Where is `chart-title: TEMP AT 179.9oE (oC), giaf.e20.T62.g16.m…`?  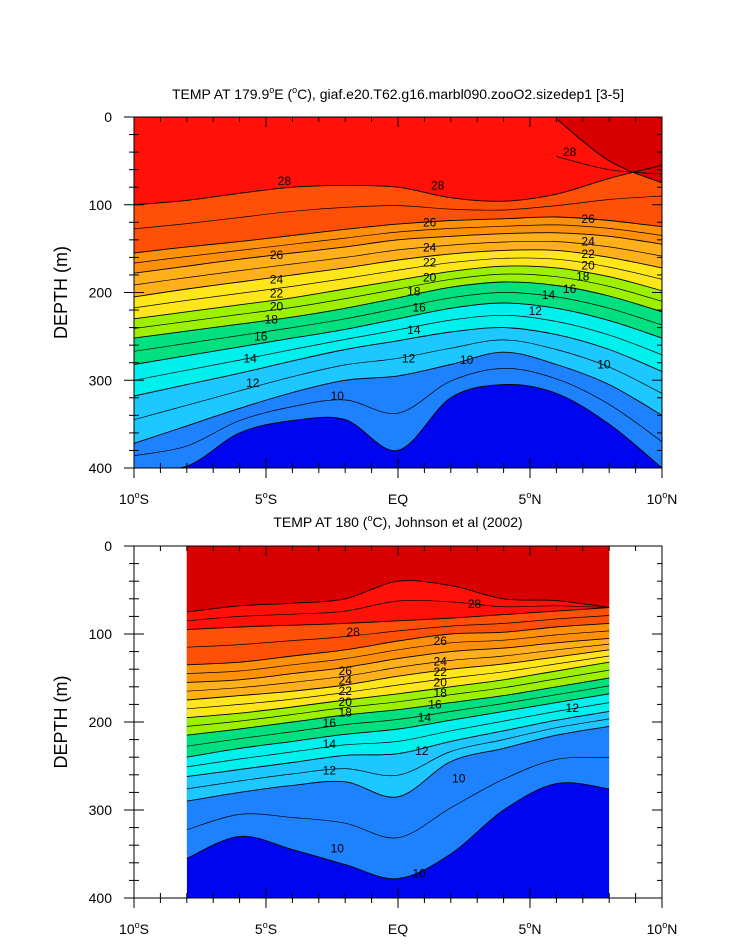
chart-title: TEMP AT 179.9oE (oC), giaf.e20.T62.g16.m… is located at coordinates (398, 93).